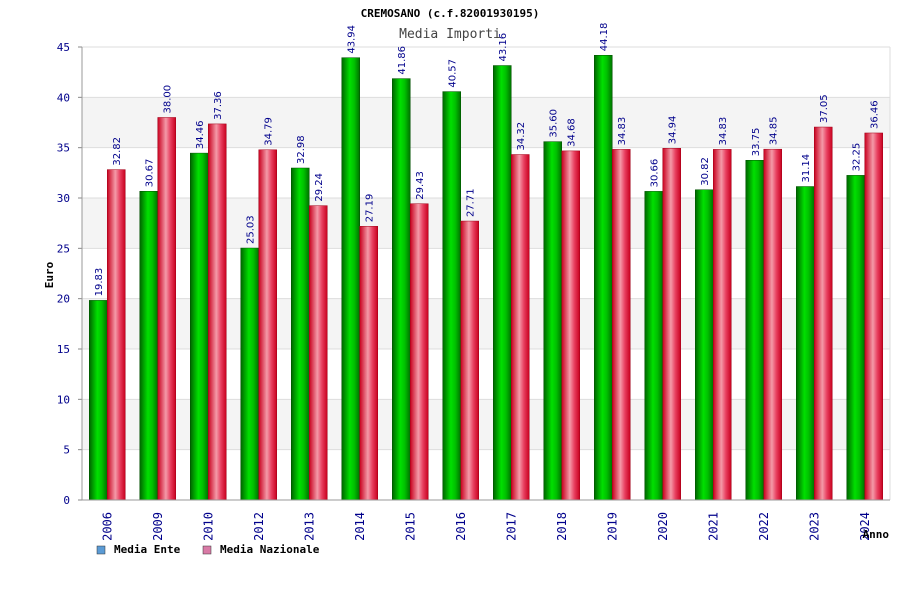  What do you see at coordinates (99, 282) in the screenshot?
I see `value-label-media-ente-2006: 19.83` at bounding box center [99, 282].